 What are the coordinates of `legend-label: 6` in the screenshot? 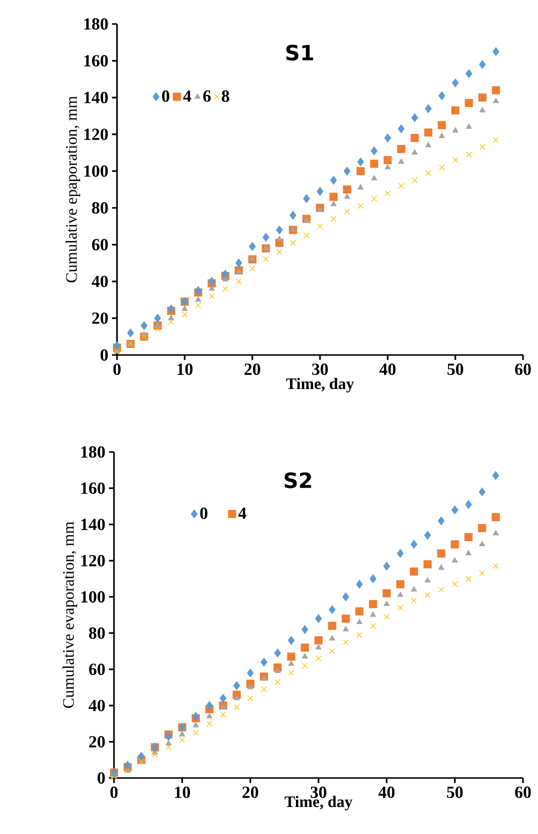 It's located at (207, 96).